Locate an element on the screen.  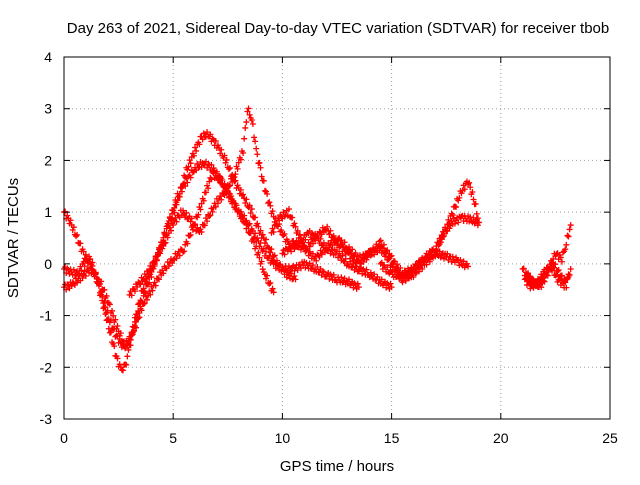
y-tick-label: 4 is located at coordinates (48, 57).